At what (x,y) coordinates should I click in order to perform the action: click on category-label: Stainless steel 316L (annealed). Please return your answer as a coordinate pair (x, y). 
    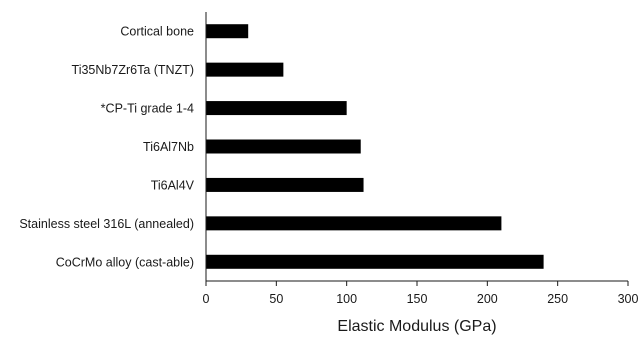
    Looking at the image, I should click on (106, 224).